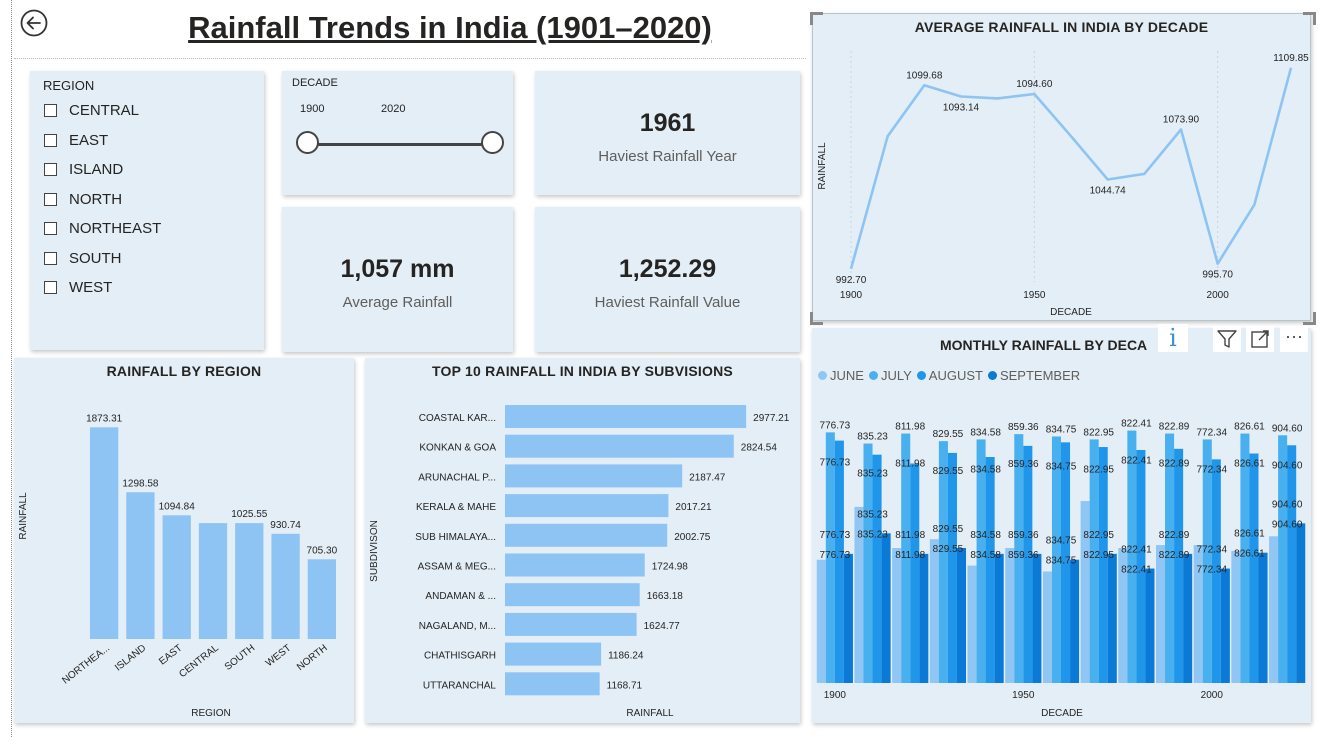  Describe the element at coordinates (1061, 561) in the screenshot. I see `data-label: 834.75` at that location.